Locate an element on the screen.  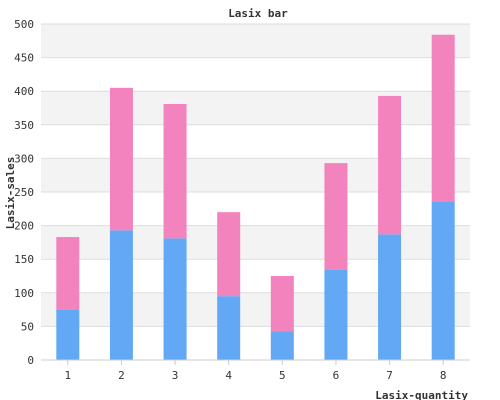
y-tick-label: 150 is located at coordinates (24, 259).